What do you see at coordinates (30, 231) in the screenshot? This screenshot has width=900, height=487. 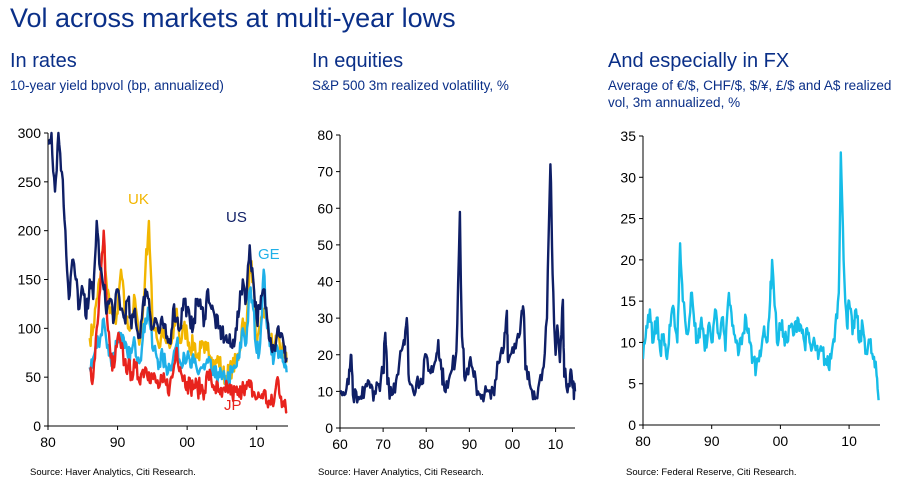 I see `rates-y-tick-label: 200` at bounding box center [30, 231].